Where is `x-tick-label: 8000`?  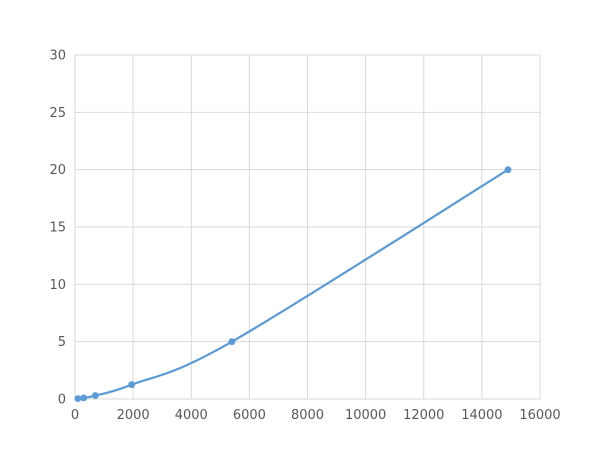
x-tick-label: 8000 is located at coordinates (307, 415).